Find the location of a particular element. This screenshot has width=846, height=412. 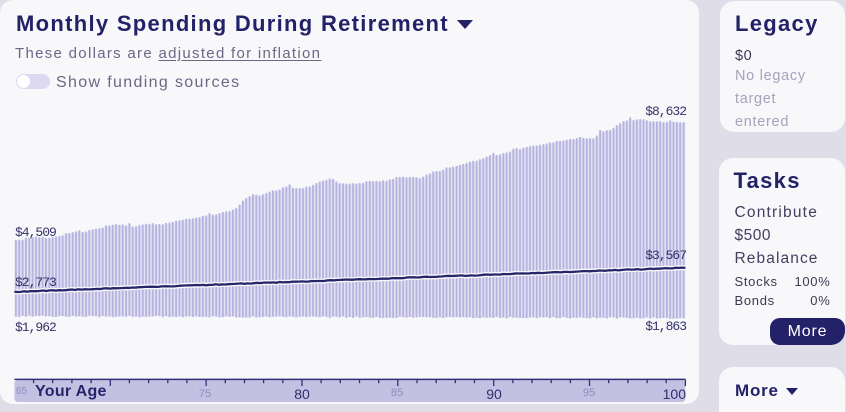

svg-text: 85 is located at coordinates (397, 393).